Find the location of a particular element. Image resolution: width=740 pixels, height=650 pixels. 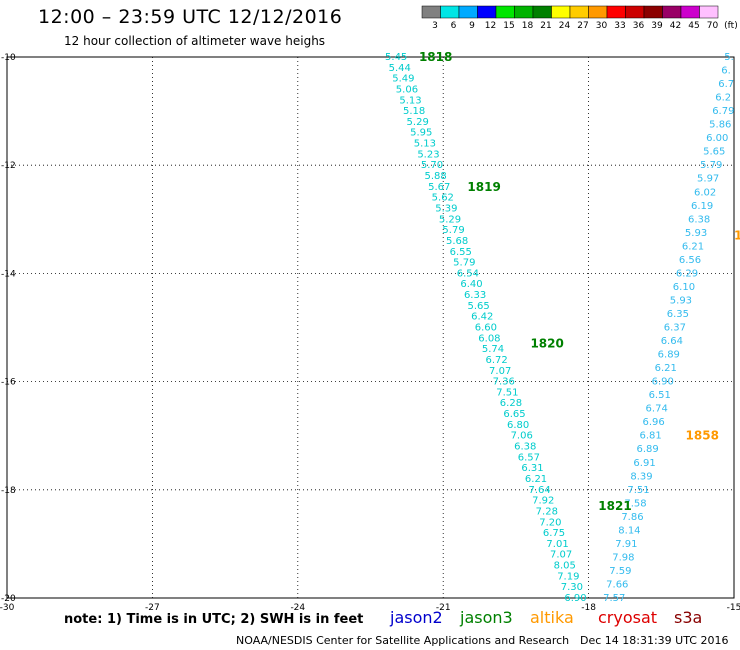

swh-value-altika: 5.97 is located at coordinates (708, 179).